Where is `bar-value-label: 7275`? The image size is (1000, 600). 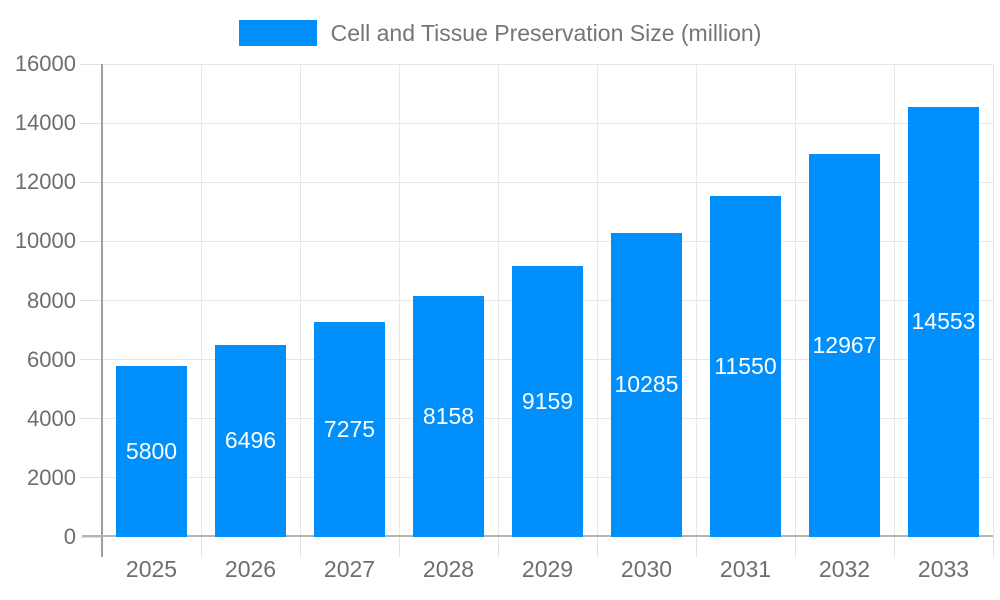
bar-value-label: 7275 is located at coordinates (349, 428).